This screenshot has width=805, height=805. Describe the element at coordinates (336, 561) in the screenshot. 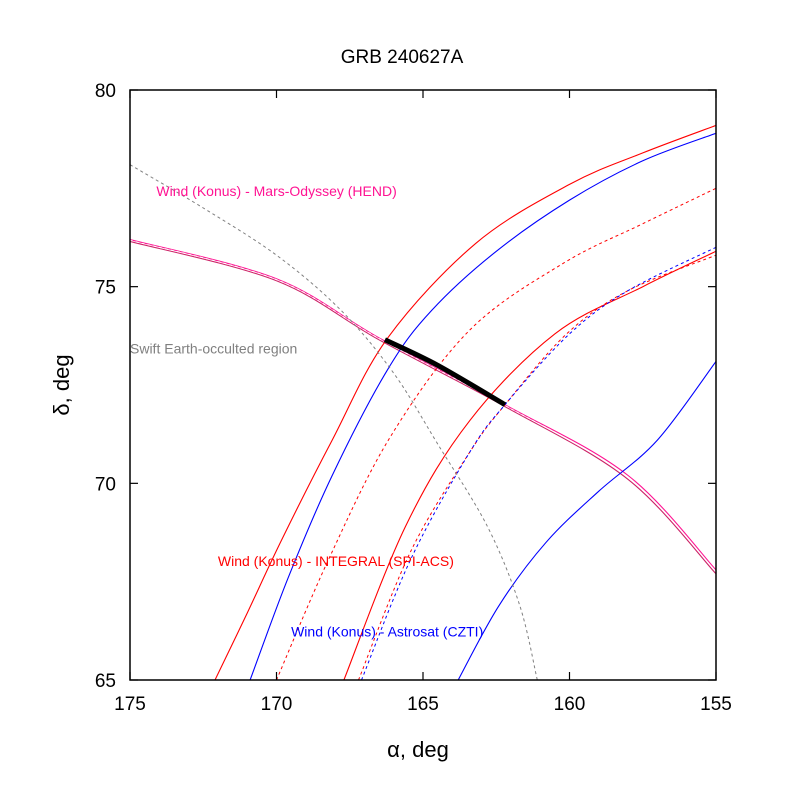

I see `annotation-2: Wind (Konus) - INTEGRAL (SPI-ACS)` at that location.